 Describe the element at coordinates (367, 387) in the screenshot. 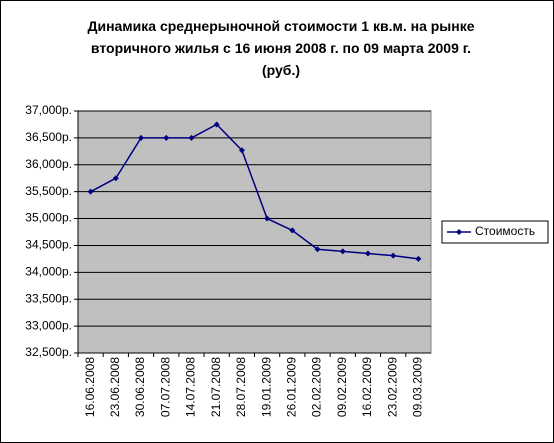

I see `x-tick-label: 16.02.2009` at that location.